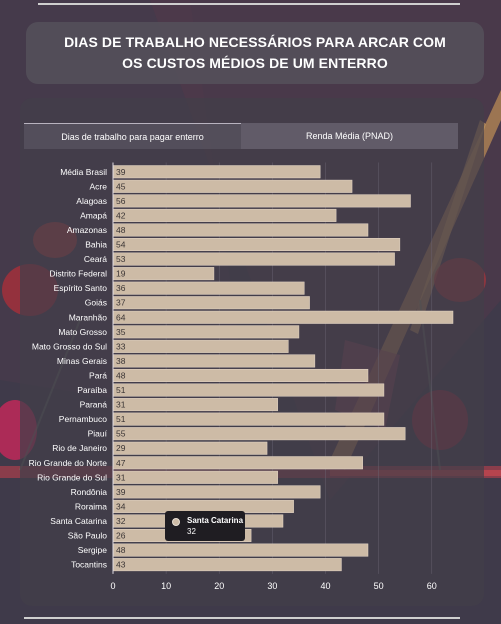 The height and width of the screenshot is (624, 501). Describe the element at coordinates (92, 390) in the screenshot. I see `category-label: Paraíba` at that location.